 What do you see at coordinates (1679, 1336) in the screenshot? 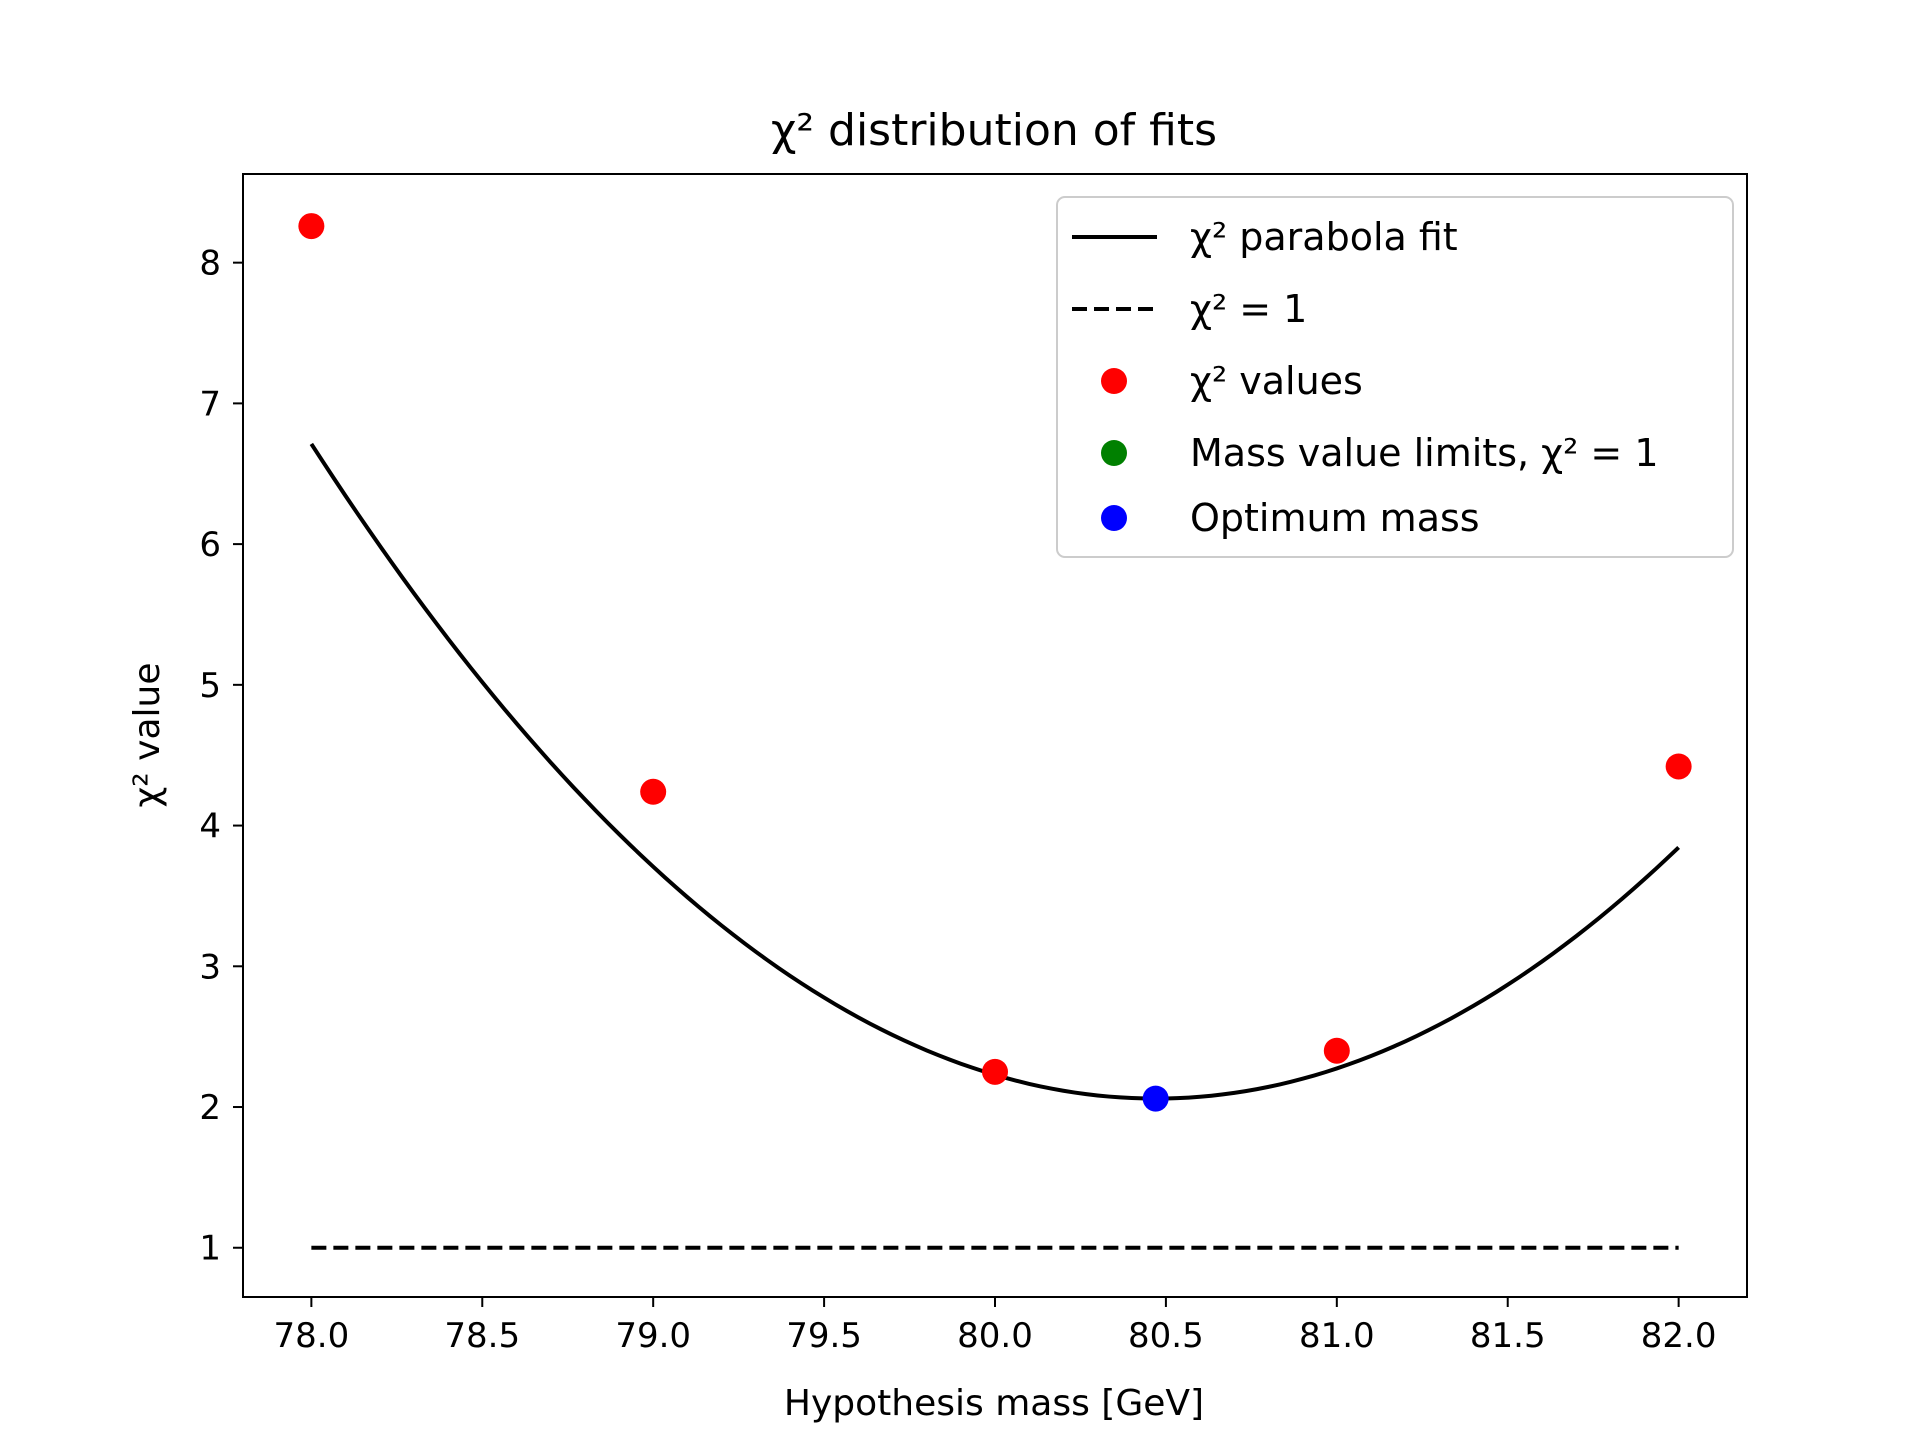
I see `x-tick-label: 82.0` at bounding box center [1679, 1336].